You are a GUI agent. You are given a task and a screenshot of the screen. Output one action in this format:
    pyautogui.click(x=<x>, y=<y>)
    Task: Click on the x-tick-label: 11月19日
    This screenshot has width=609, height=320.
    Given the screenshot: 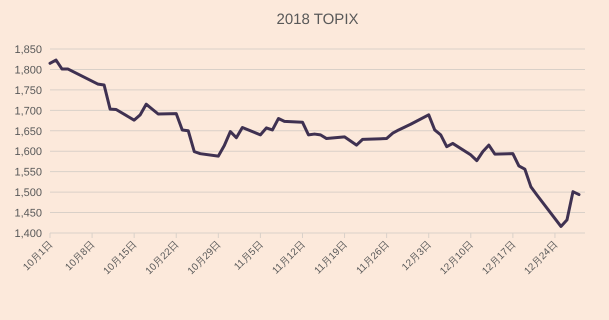 What is the action you would take?
    pyautogui.click(x=331, y=257)
    